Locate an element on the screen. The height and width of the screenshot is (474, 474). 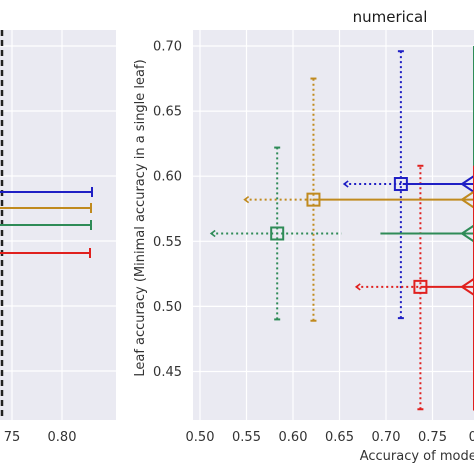
square-marker is located at coordinates (277, 233).